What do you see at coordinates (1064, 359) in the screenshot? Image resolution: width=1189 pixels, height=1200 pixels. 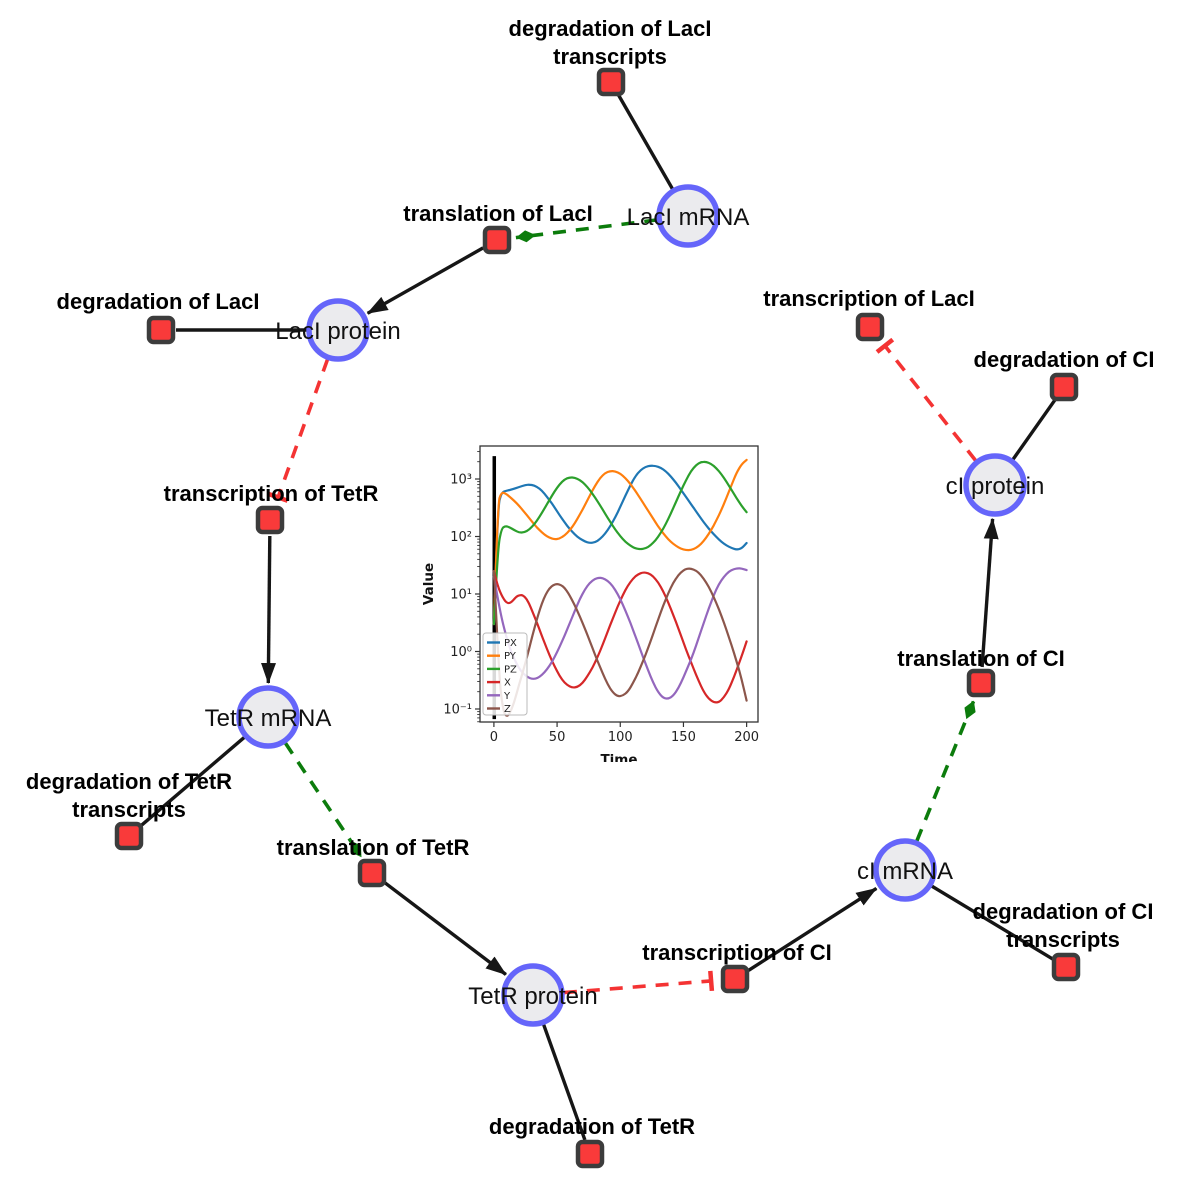 I see `reaction-label-deg_cI: degradation of CI` at bounding box center [1064, 359].